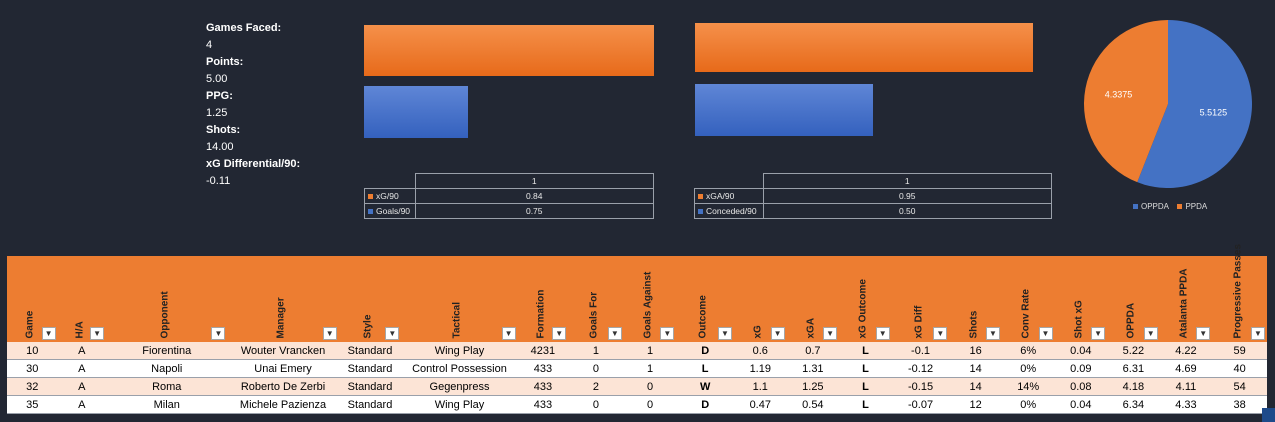 The width and height of the screenshot is (1275, 422). Describe the element at coordinates (283, 404) in the screenshot. I see `table-cell: Michele Pazienza` at that location.